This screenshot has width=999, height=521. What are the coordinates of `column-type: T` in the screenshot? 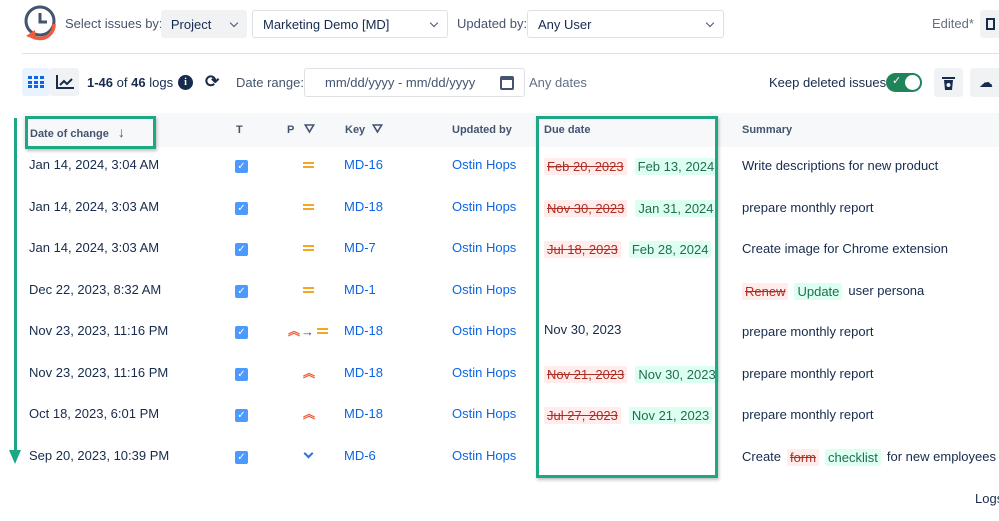 It's located at (239, 130).